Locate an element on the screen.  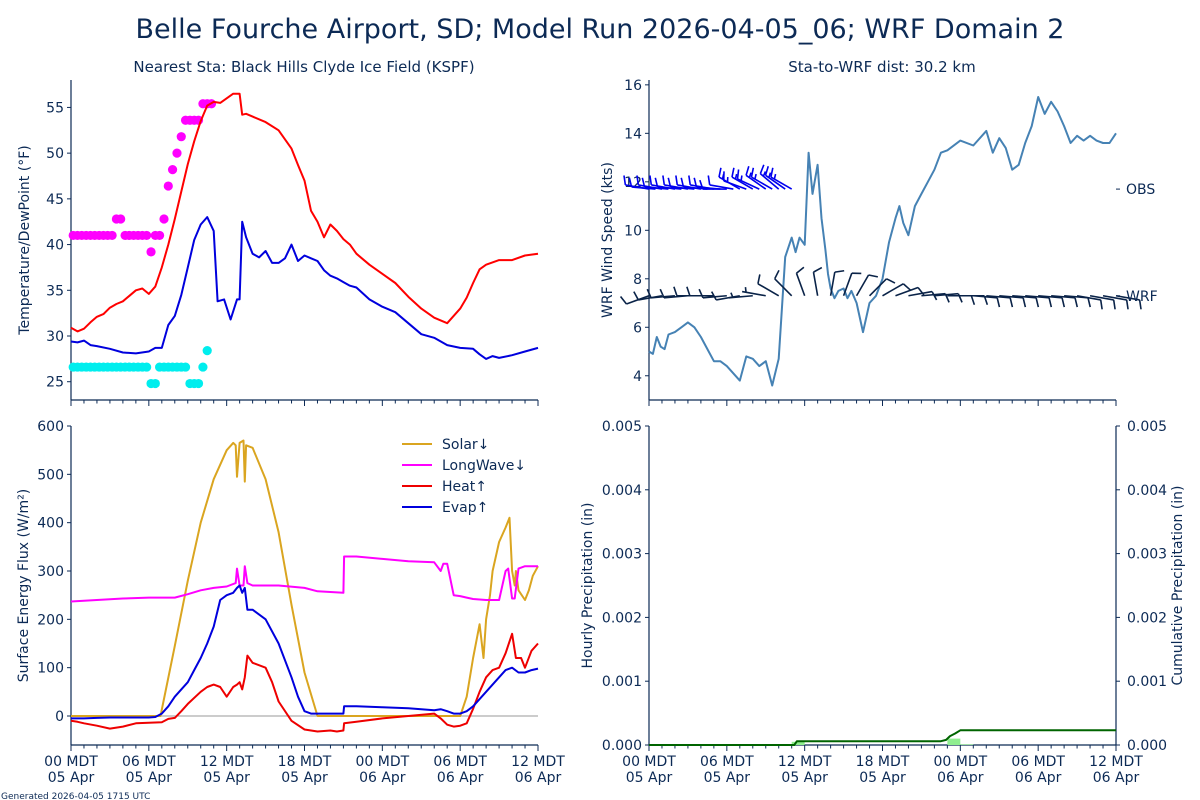
y-tick-label: 14 is located at coordinates (633, 134).